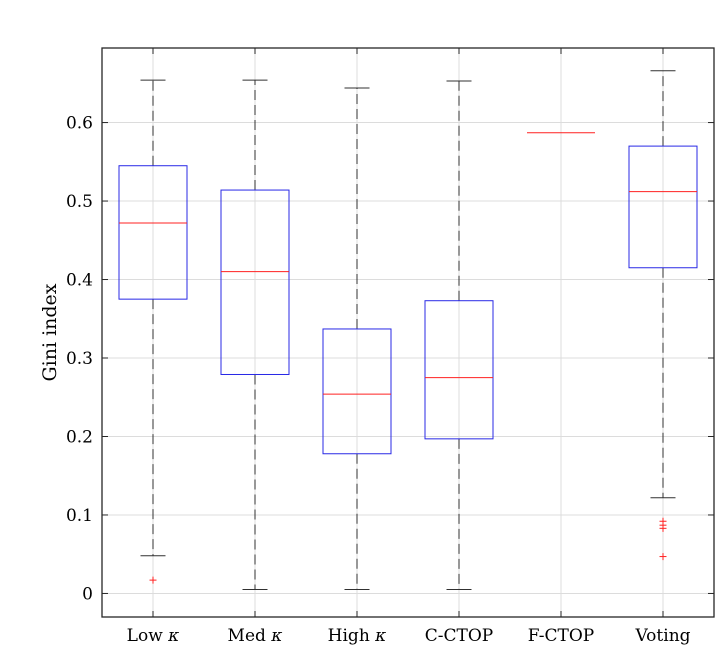 The height and width of the screenshot is (648, 718). What do you see at coordinates (79, 202) in the screenshot?
I see `y-tick-label: 0.5` at bounding box center [79, 202].